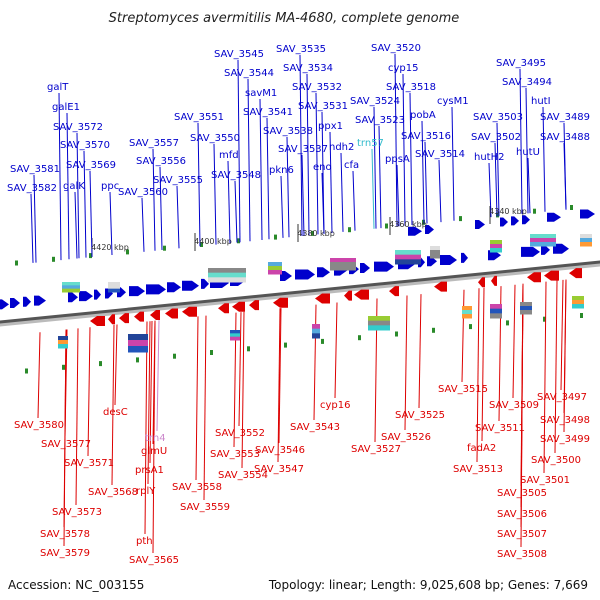 The width and height of the screenshot is (600, 600). Describe the element at coordinates (39, 425) in the screenshot. I see `gene-label-sav-3580: SAV_3580` at that location.